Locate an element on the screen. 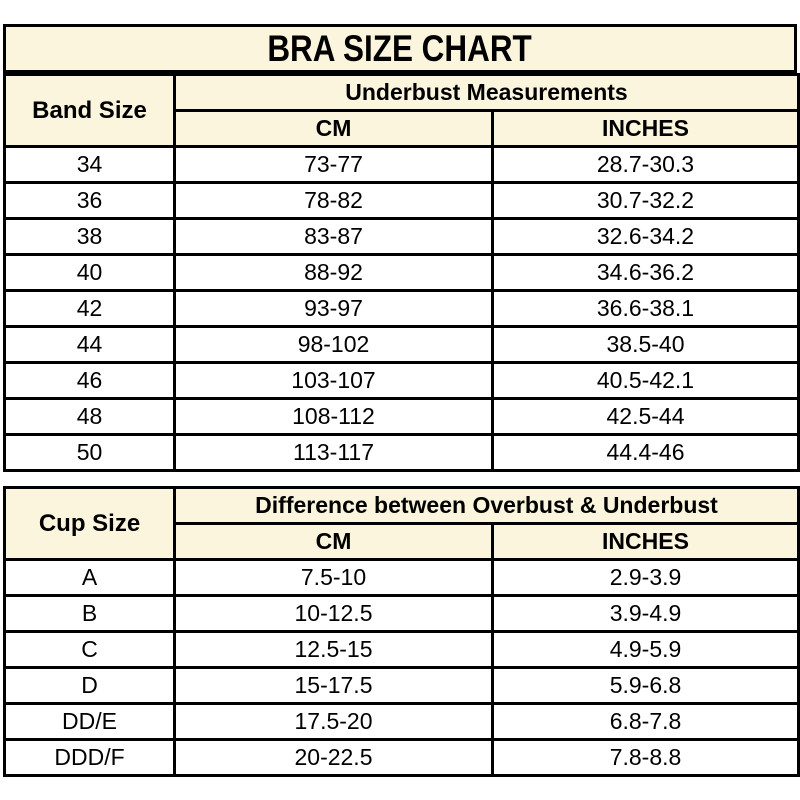 This screenshot has height=800, width=800. table-row: A 7.5-10 2.9-3.9 is located at coordinates (401, 577).